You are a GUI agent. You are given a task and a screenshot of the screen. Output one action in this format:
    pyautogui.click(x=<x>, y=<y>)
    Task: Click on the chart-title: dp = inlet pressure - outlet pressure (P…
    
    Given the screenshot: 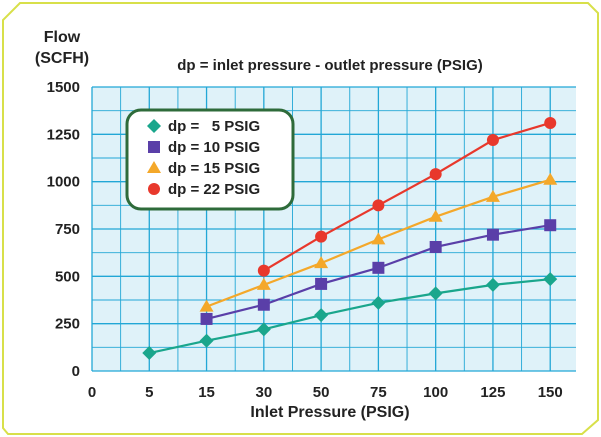 What is the action you would take?
    pyautogui.click(x=330, y=65)
    